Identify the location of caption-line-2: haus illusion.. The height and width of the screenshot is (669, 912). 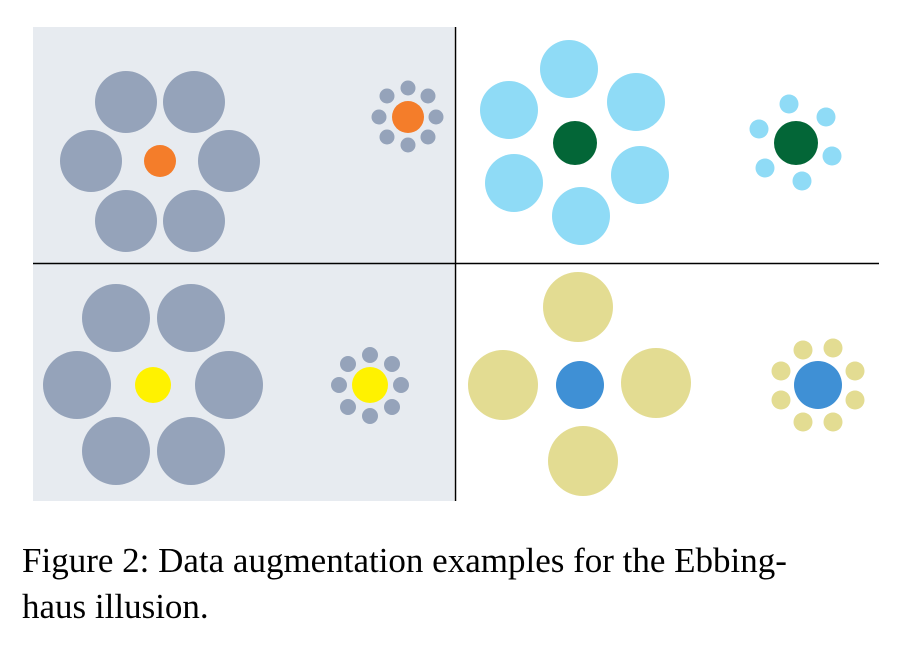
(115, 606).